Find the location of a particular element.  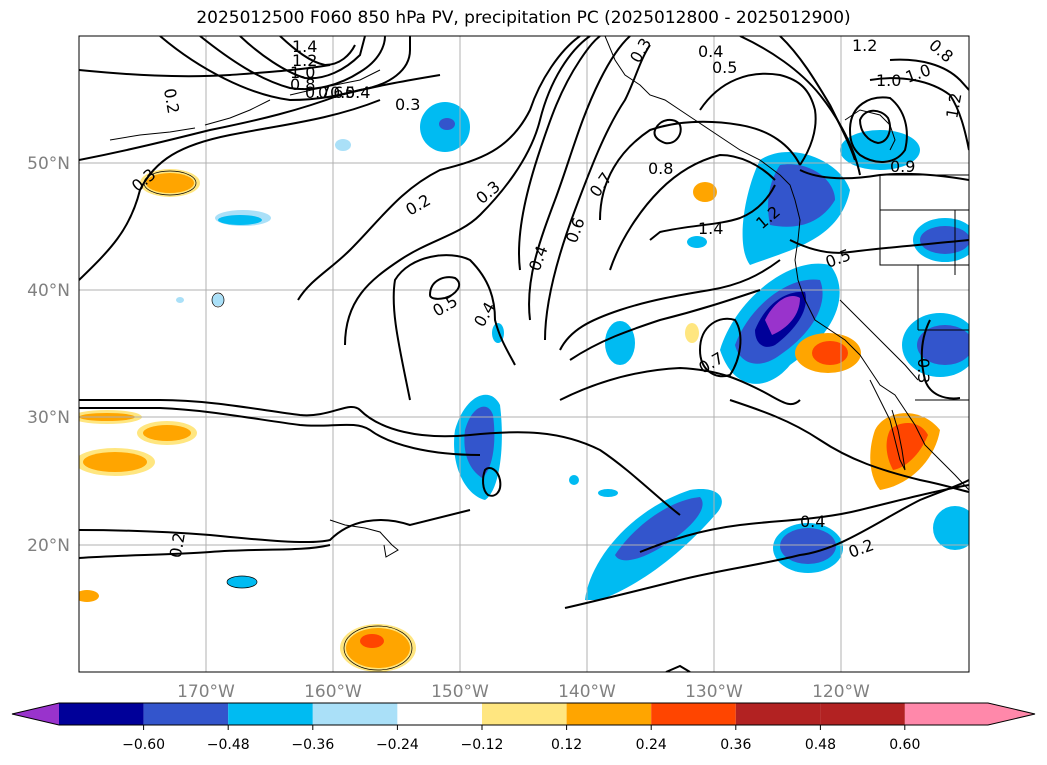

contour-label: 0.6 is located at coordinates (330, 92).